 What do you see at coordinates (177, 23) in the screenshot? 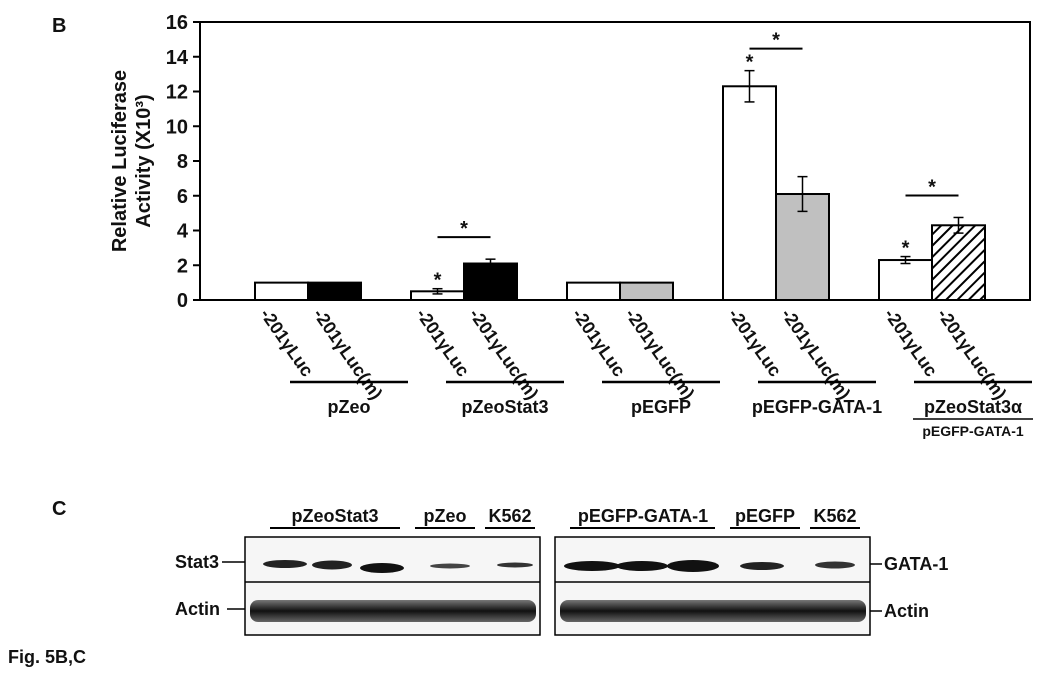
I see `y-tick-label: 16` at bounding box center [177, 23].